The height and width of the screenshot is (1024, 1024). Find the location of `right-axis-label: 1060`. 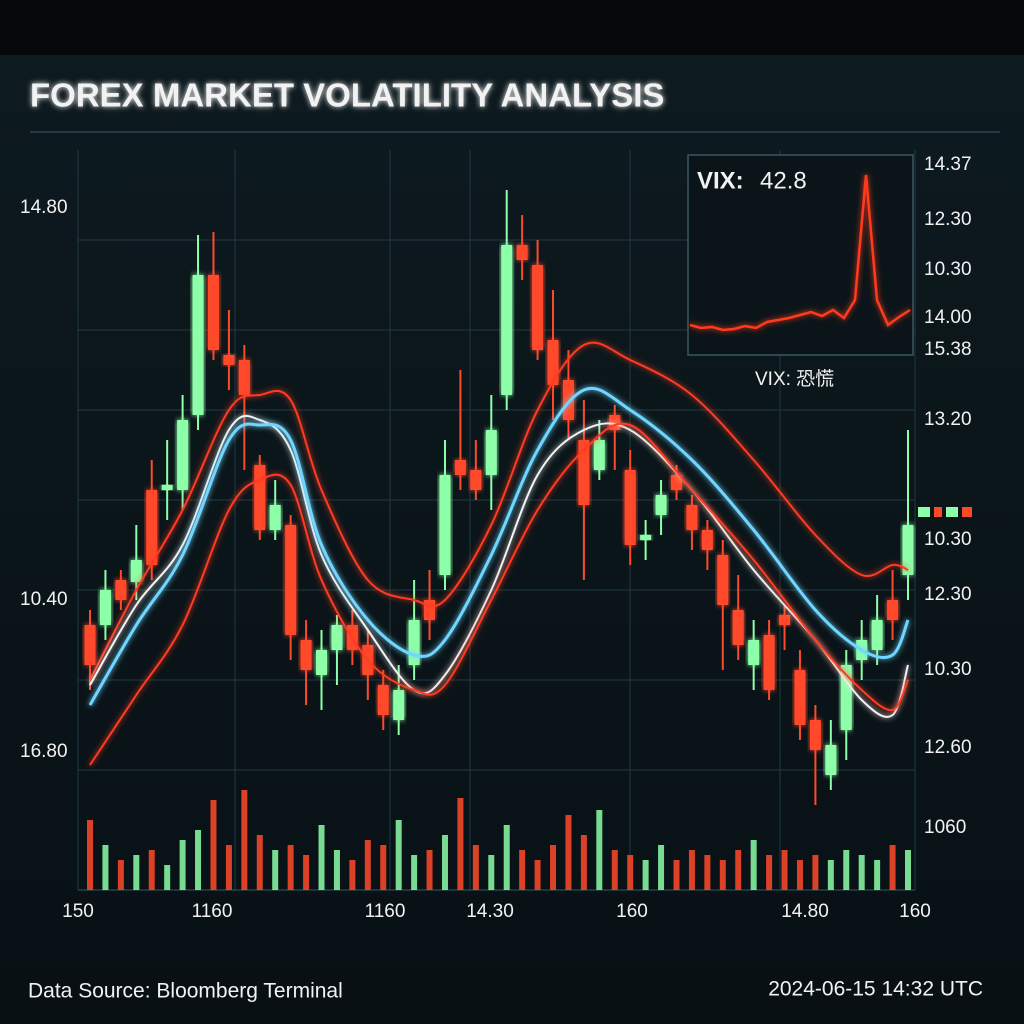

right-axis-label: 1060 is located at coordinates (945, 827).